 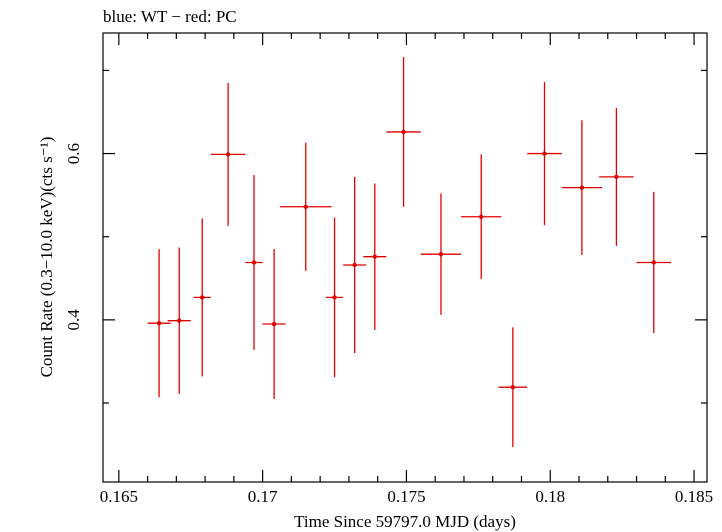 I want to click on x-axis-label: Time Since 59797.0 MJD (days), so click(x=405, y=521).